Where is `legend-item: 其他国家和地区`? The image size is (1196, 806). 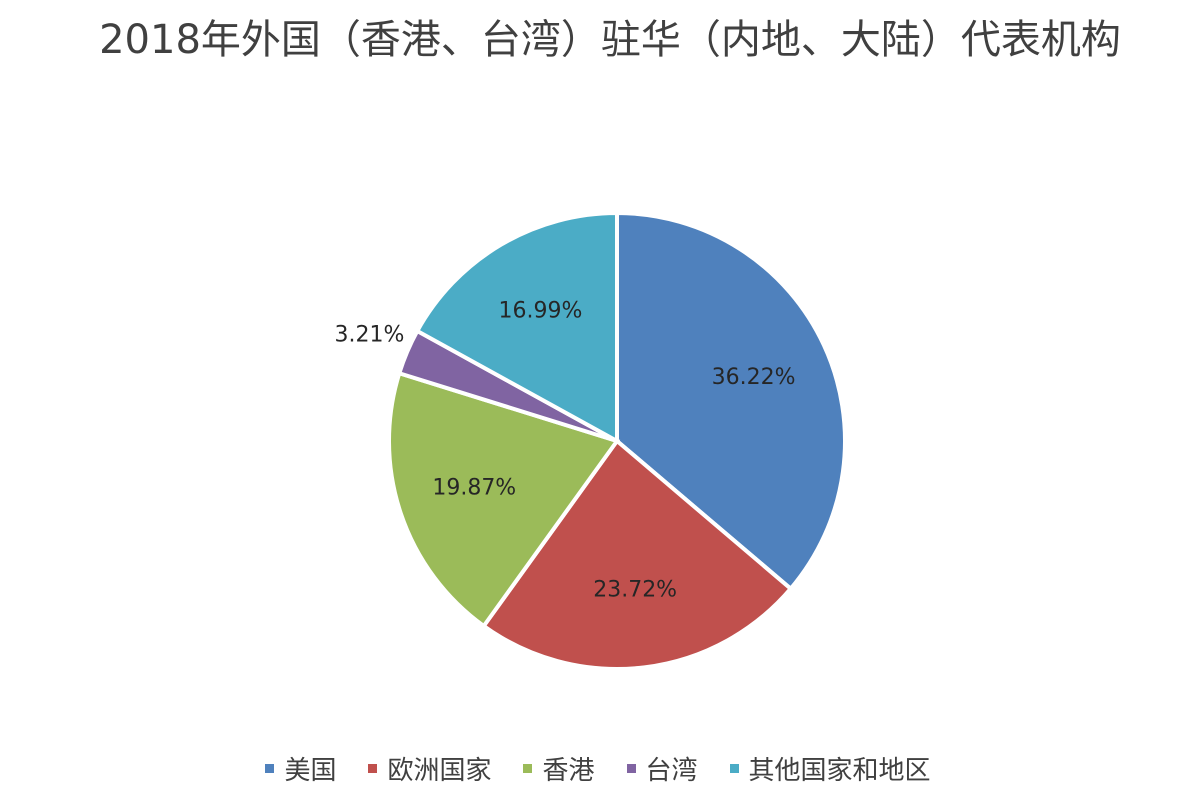 legend-item: 其他国家和地区 is located at coordinates (830, 768).